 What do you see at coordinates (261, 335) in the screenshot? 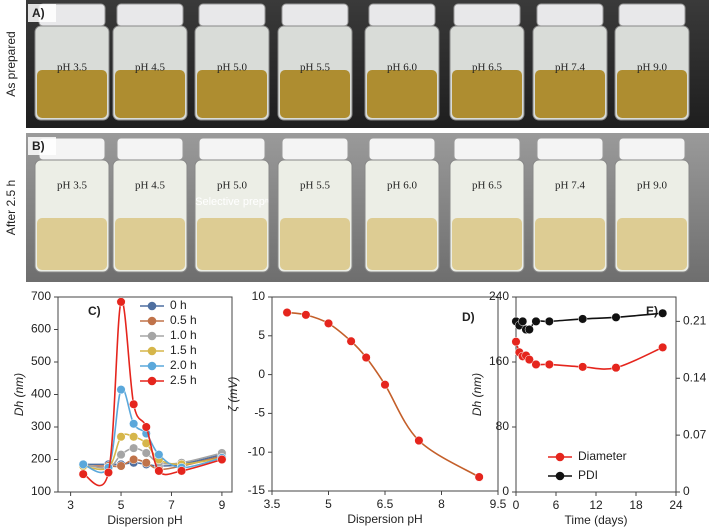
I see `y-tick-label: 5` at bounding box center [261, 335].